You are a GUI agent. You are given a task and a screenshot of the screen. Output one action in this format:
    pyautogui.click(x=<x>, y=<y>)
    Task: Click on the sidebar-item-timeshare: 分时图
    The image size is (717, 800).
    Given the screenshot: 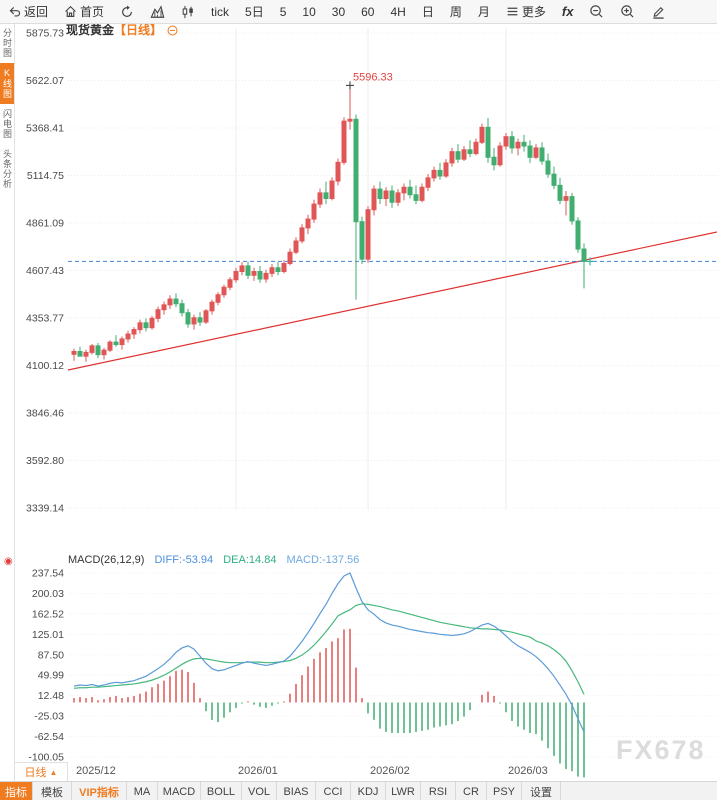 What is the action you would take?
    pyautogui.click(x=7, y=43)
    